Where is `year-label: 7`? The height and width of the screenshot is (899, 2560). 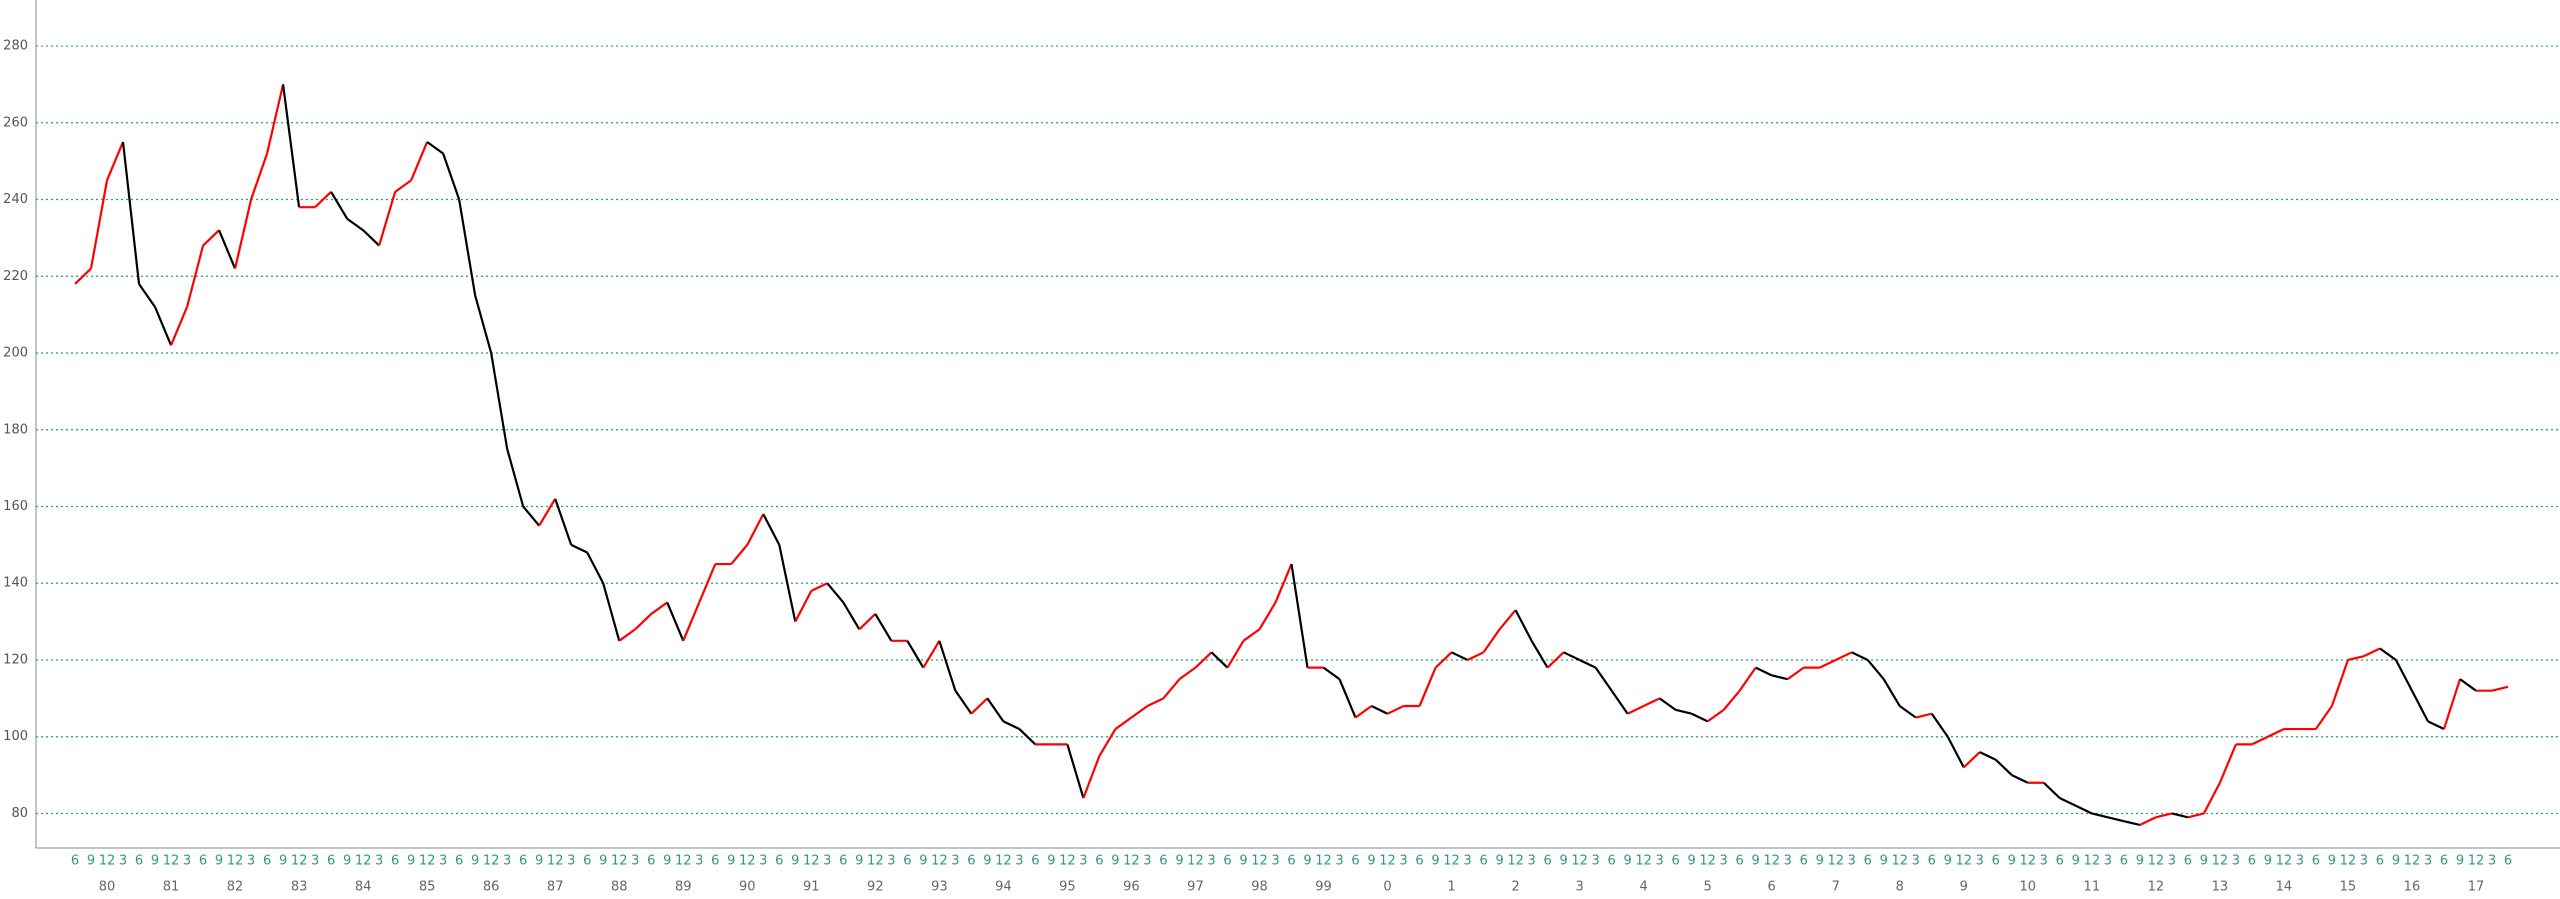 year-label: 7 is located at coordinates (1836, 887).